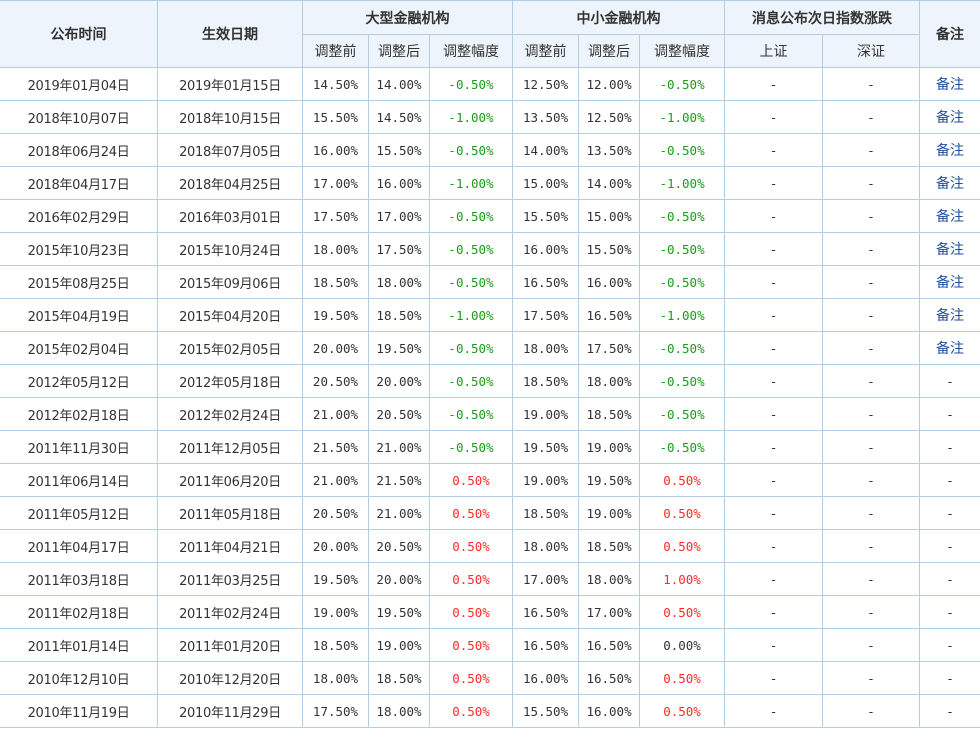  I want to click on small-after-cell: 12.00%, so click(609, 84).